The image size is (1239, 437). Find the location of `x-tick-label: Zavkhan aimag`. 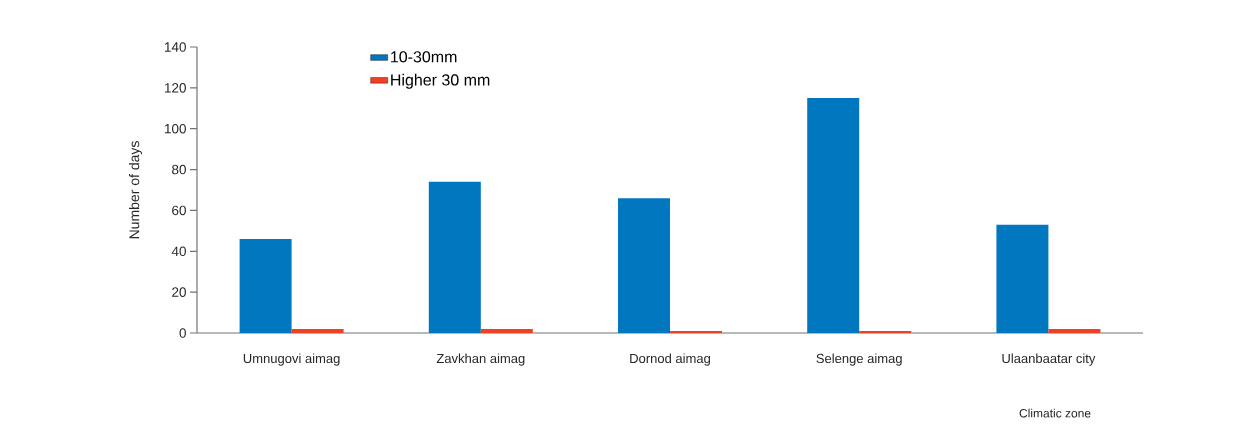

x-tick-label: Zavkhan aimag is located at coordinates (480, 359).